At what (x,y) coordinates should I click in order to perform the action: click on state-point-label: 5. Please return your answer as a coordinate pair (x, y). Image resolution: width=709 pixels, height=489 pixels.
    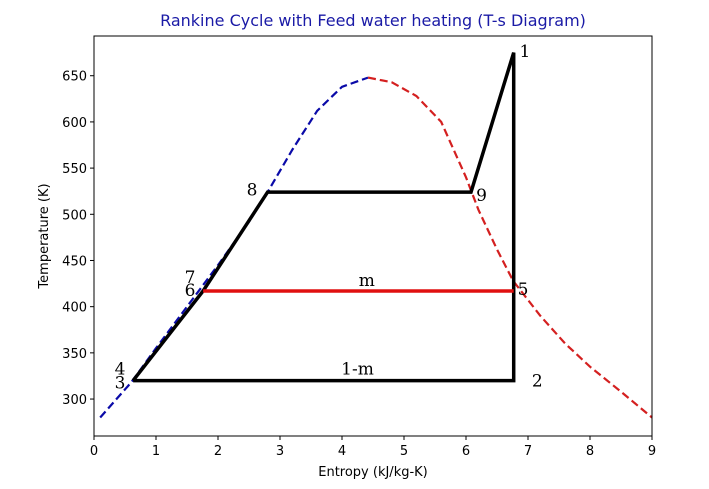
    Looking at the image, I should click on (523, 290).